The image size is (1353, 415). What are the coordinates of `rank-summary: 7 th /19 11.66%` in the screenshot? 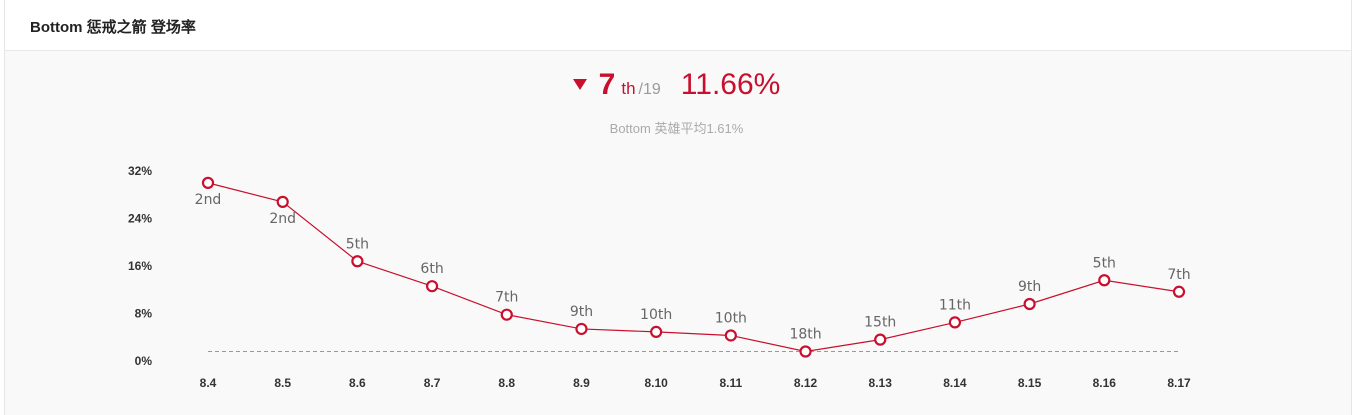 It's located at (676, 85).